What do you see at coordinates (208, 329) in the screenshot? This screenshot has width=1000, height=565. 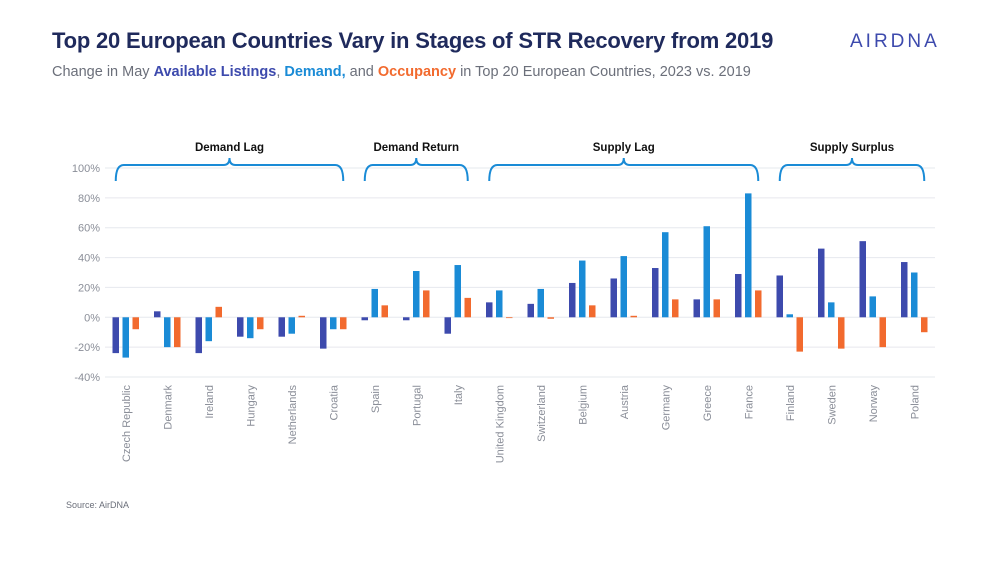 I see `bar-demand-ireland` at bounding box center [208, 329].